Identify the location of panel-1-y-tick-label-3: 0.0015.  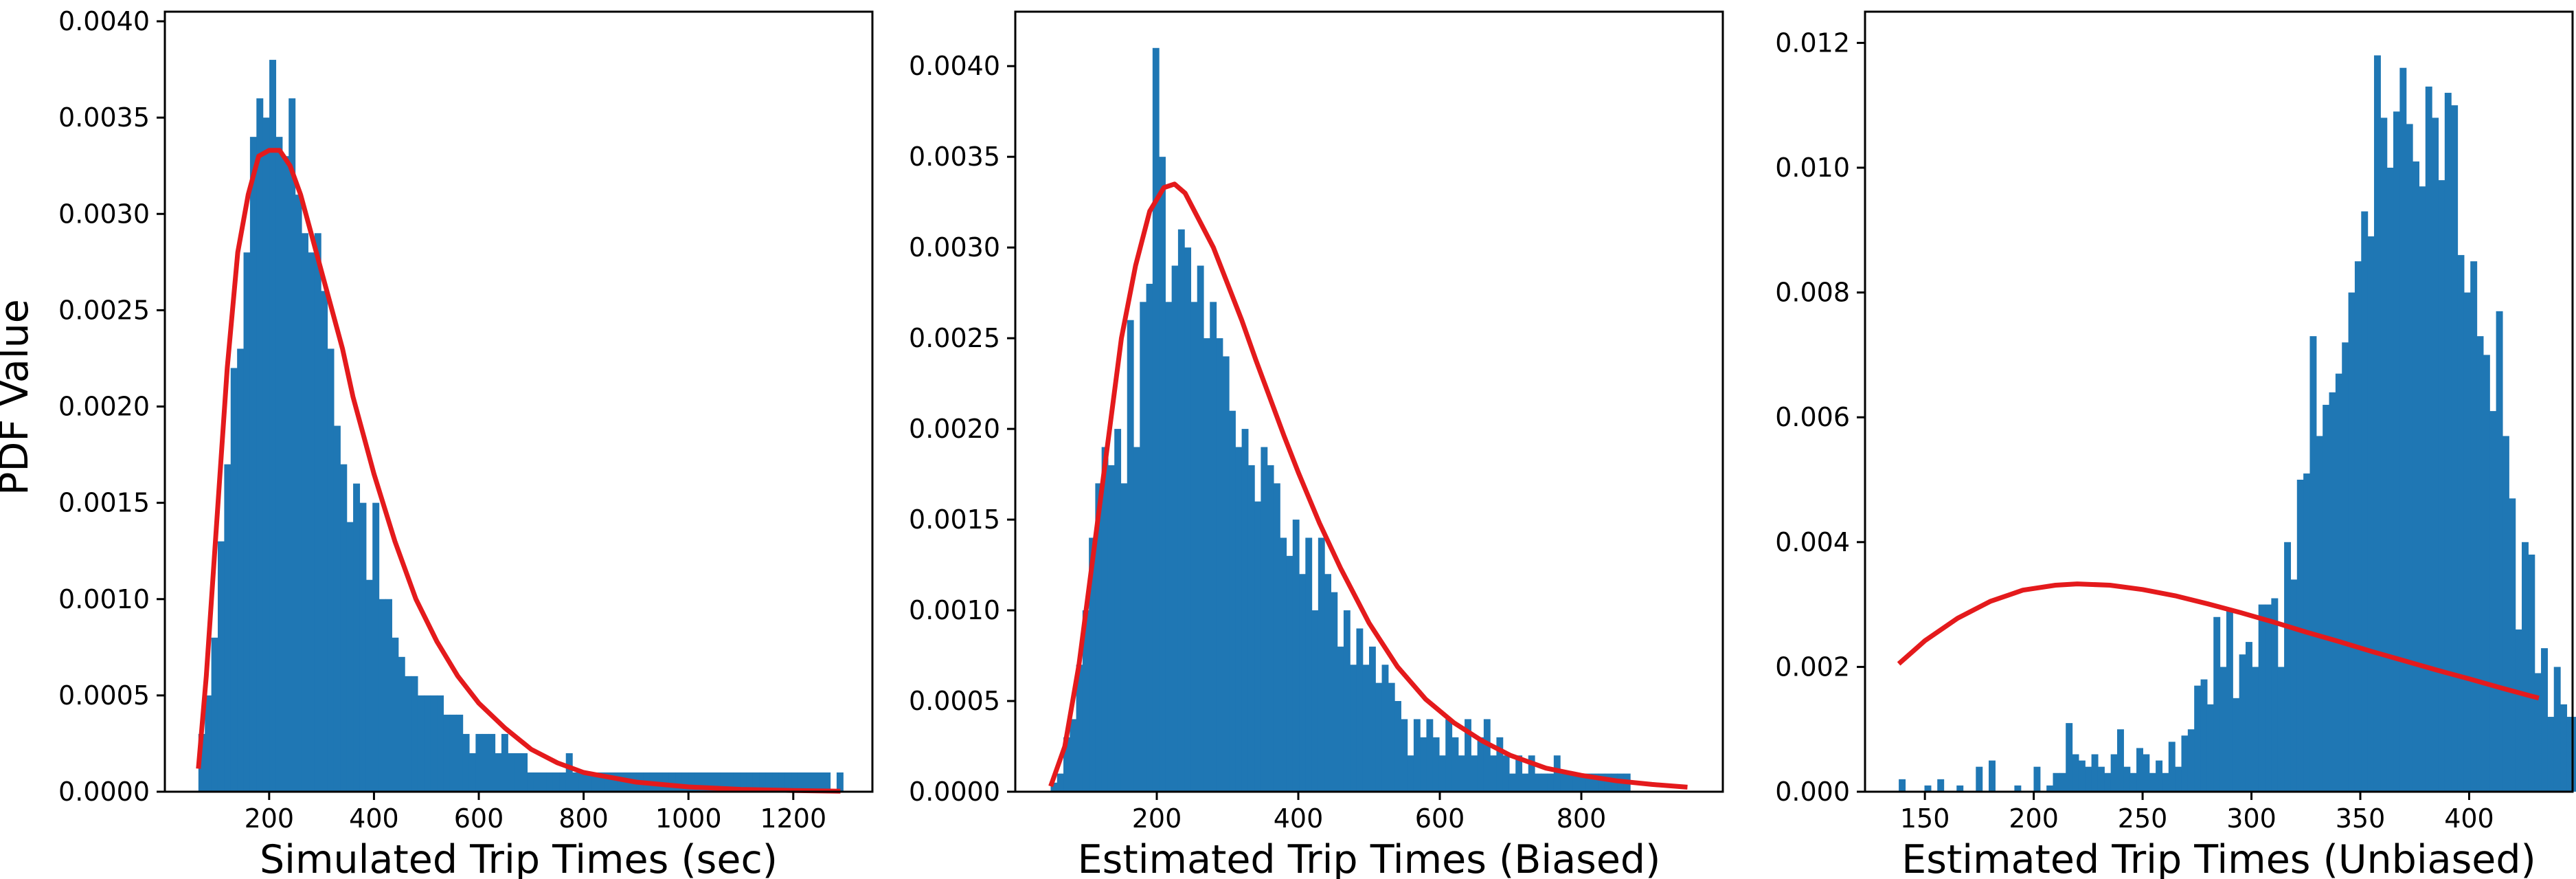
(104, 503).